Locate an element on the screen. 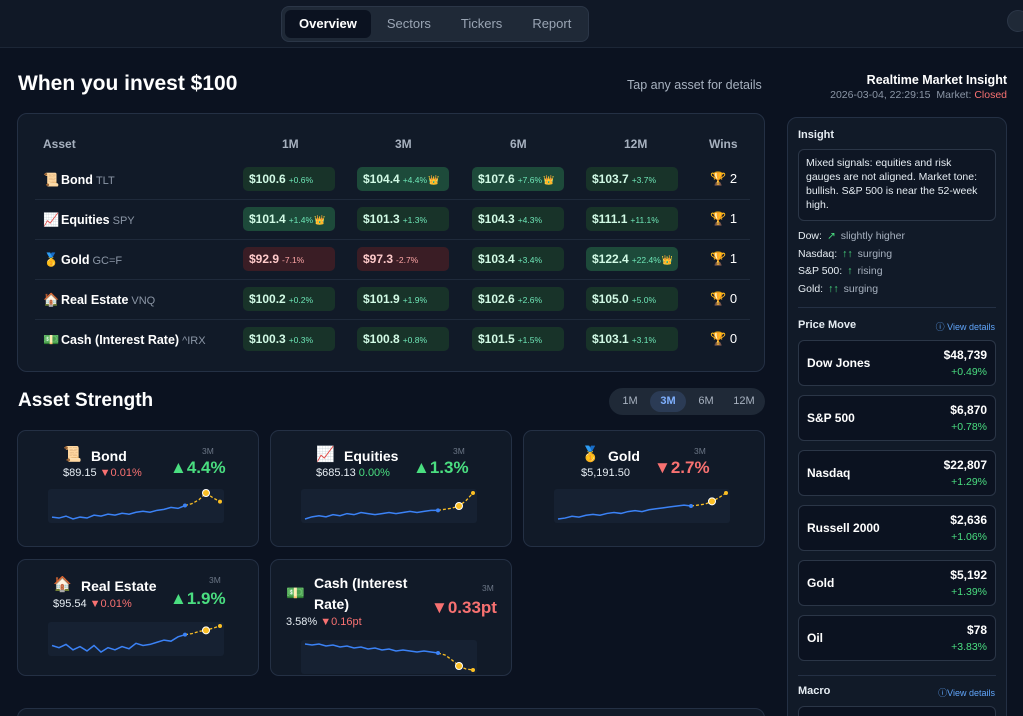  return-pill: $101.3 +1.3% is located at coordinates (403, 219).